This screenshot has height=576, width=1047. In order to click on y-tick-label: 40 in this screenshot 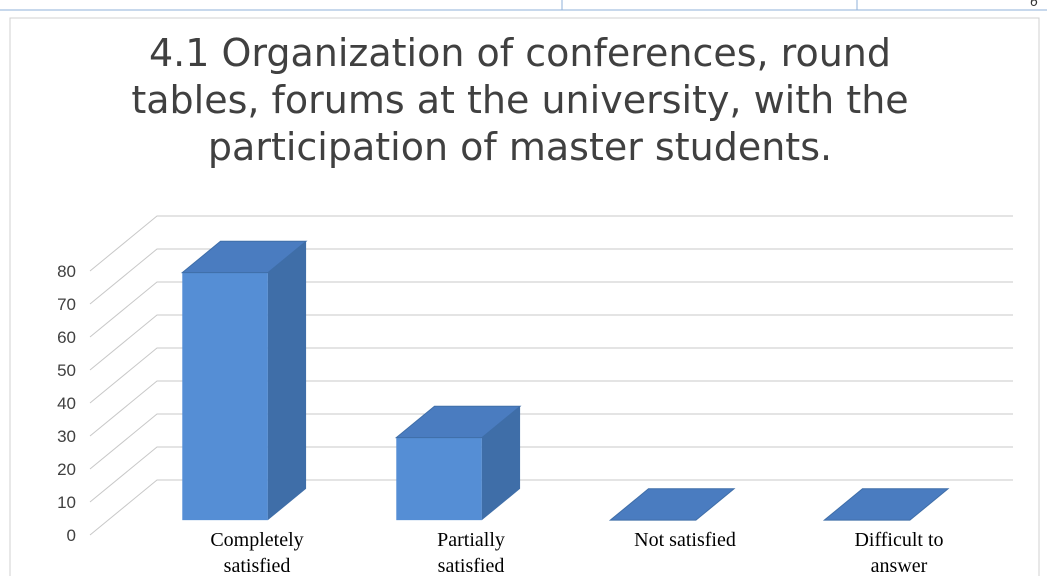, I will do `click(66, 403)`.